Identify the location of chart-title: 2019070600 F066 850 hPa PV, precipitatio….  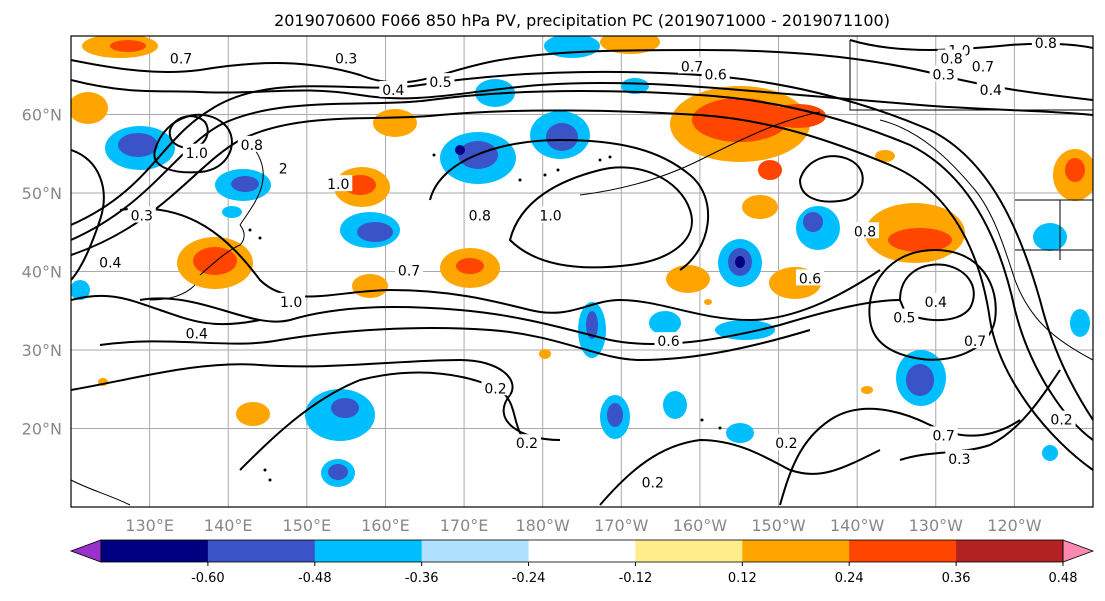
(582, 20).